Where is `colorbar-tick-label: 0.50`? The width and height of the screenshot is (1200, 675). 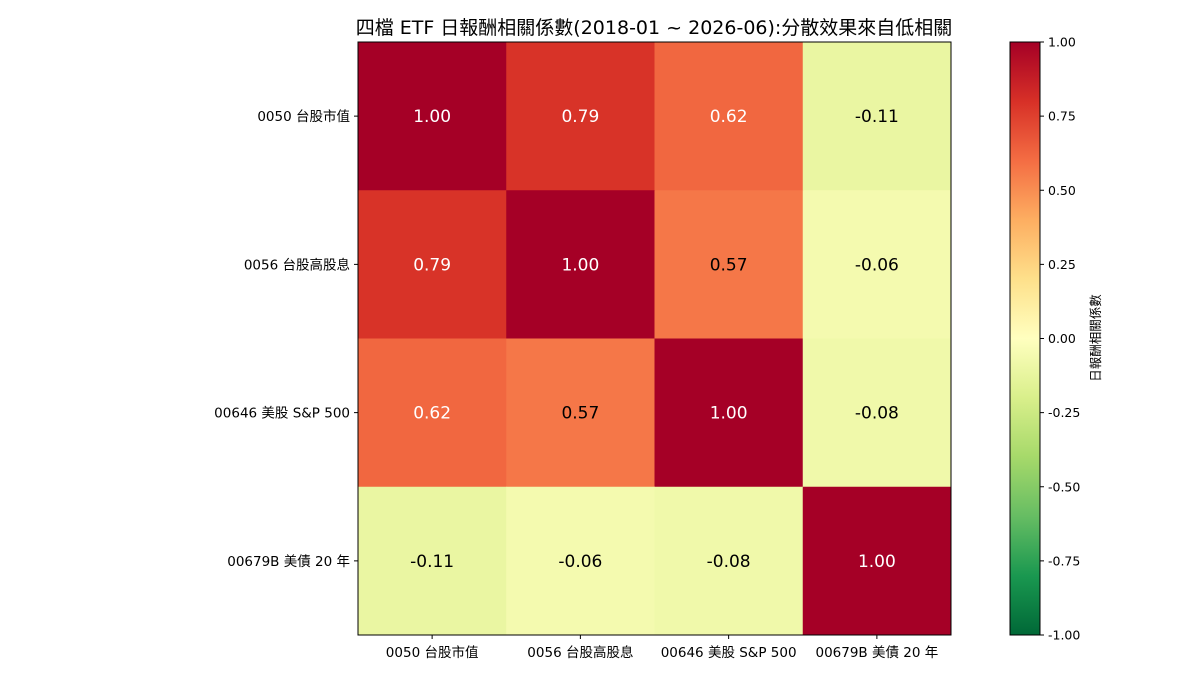 colorbar-tick-label: 0.50 is located at coordinates (1062, 190).